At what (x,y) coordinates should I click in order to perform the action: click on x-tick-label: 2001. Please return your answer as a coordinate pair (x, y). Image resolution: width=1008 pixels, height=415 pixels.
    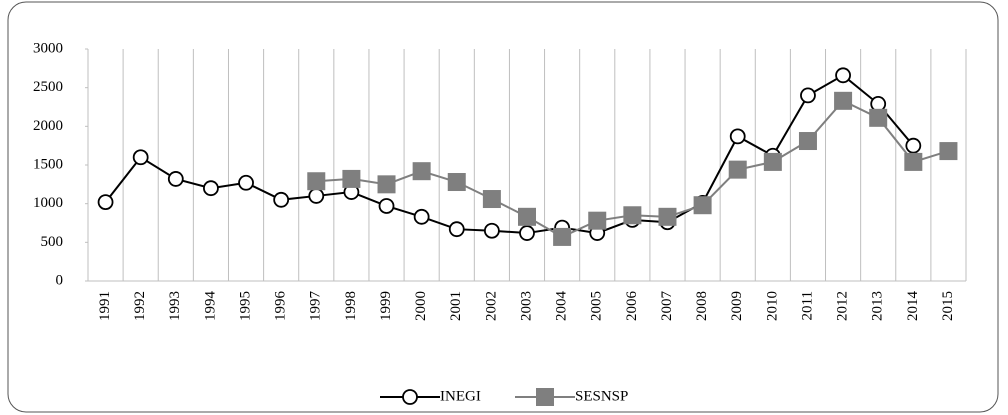
    Looking at the image, I should click on (456, 306).